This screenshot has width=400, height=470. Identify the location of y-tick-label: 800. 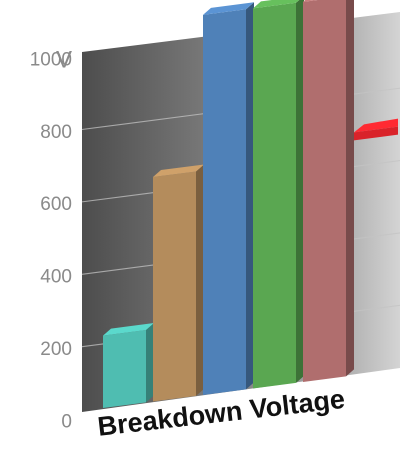
(56, 132).